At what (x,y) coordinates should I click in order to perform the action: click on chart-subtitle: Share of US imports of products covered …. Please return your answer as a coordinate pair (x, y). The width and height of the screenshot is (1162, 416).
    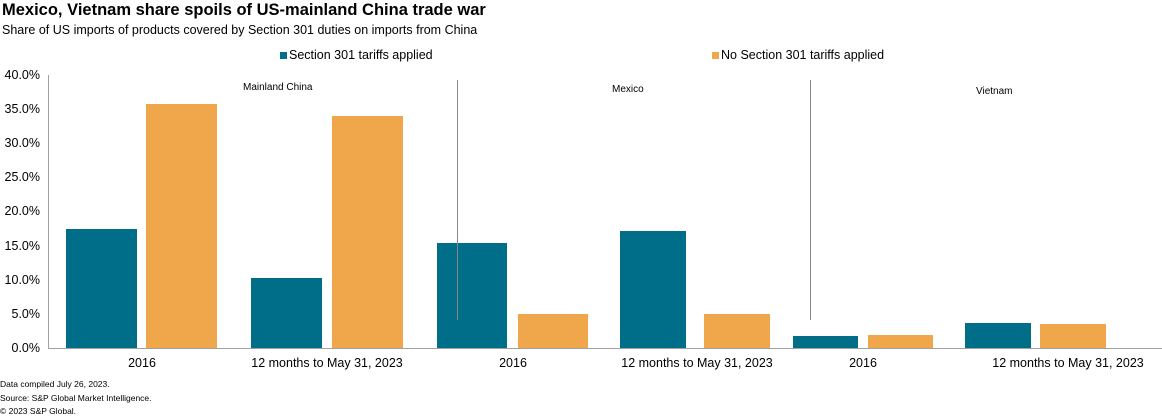
    Looking at the image, I should click on (240, 30).